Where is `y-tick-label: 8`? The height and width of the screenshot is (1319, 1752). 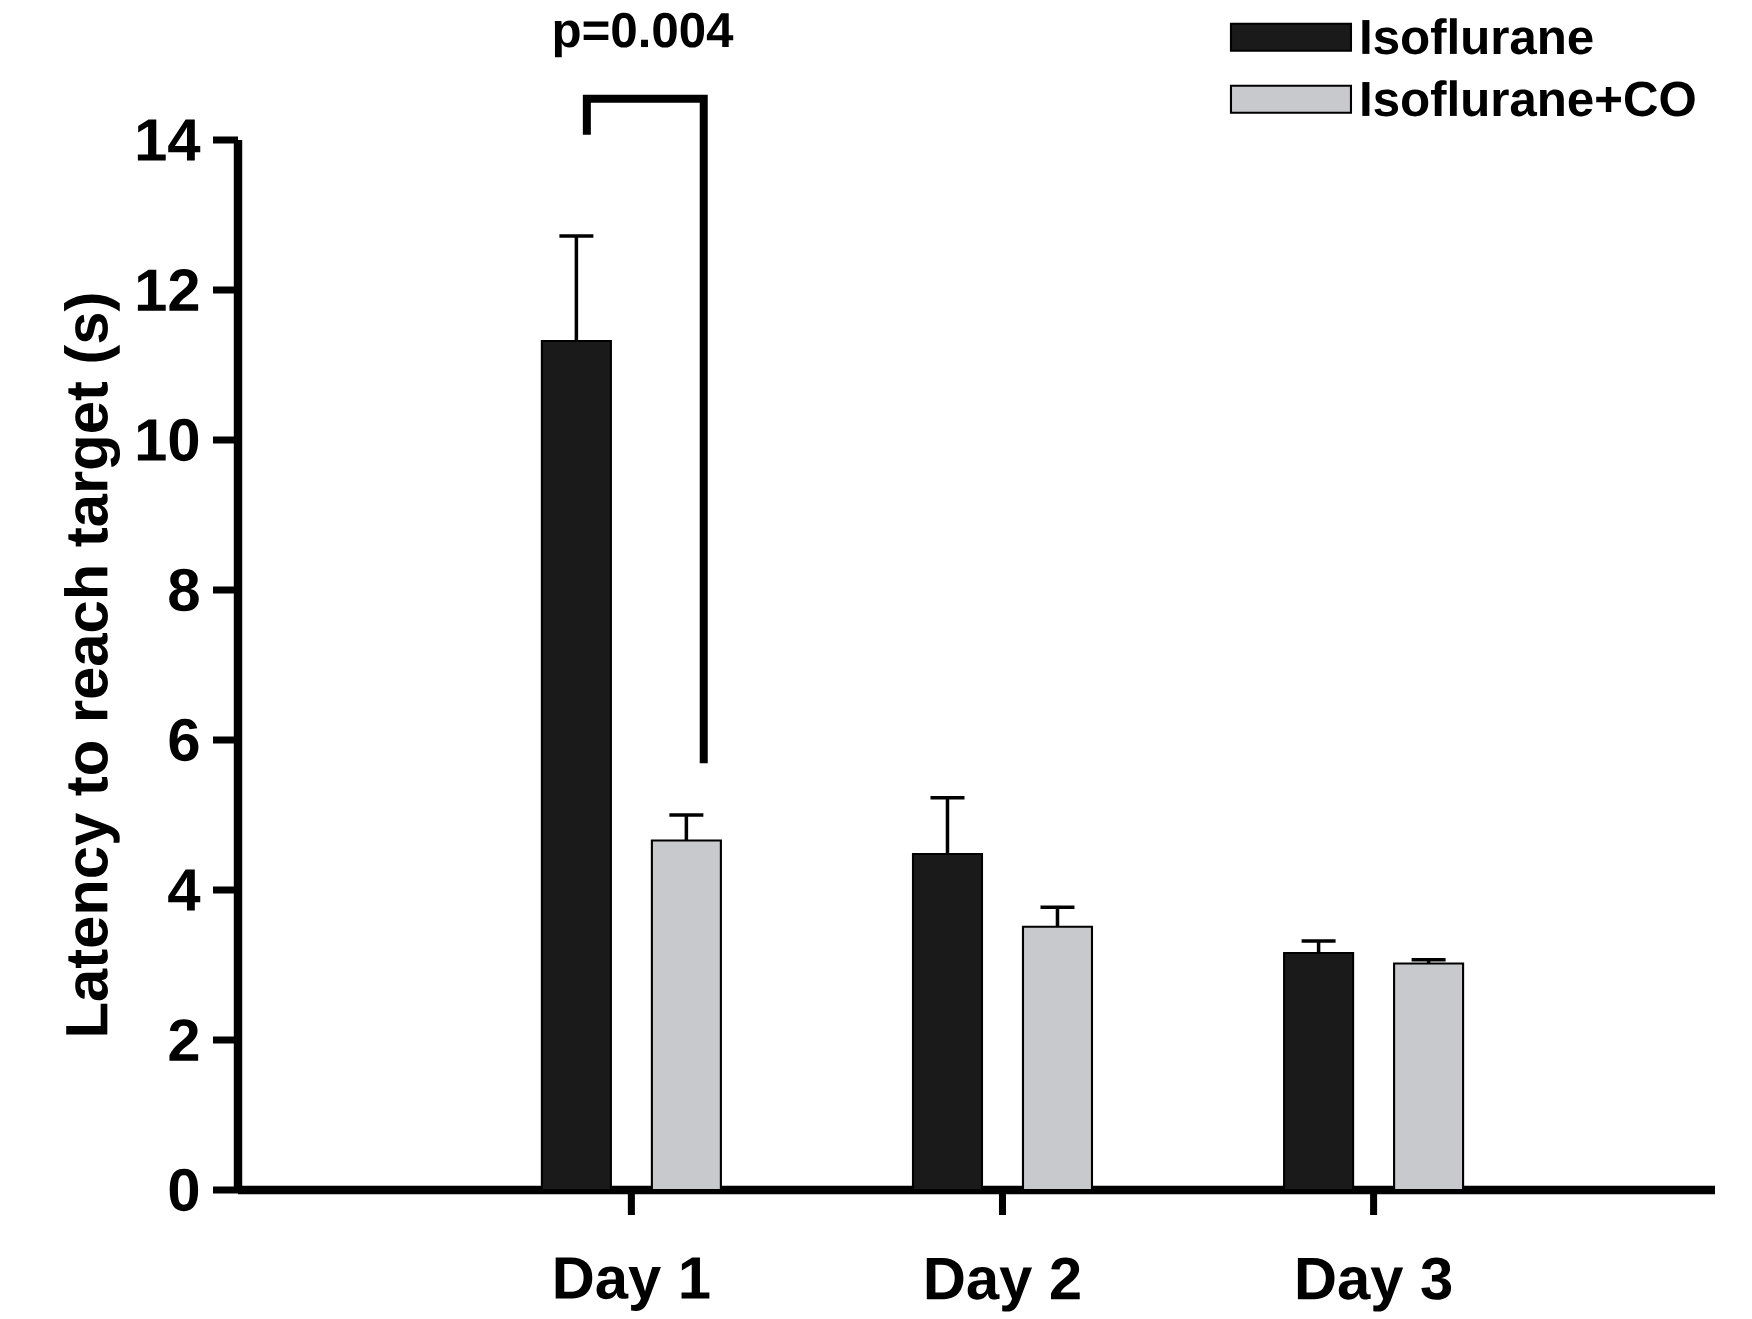 y-tick-label: 8 is located at coordinates (184, 590).